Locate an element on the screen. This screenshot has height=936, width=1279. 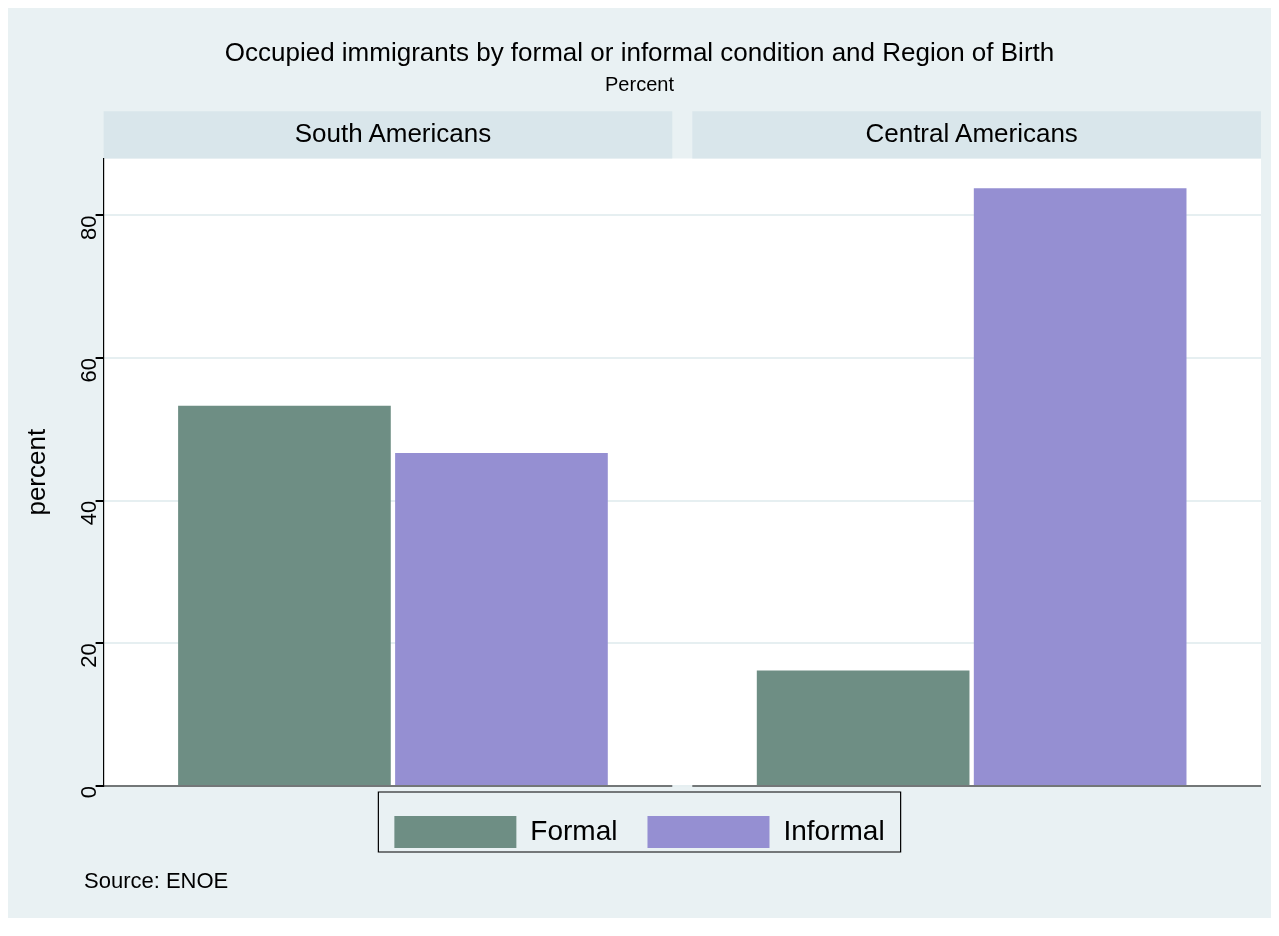
chart-subtitle: Percent is located at coordinates (640, 83).